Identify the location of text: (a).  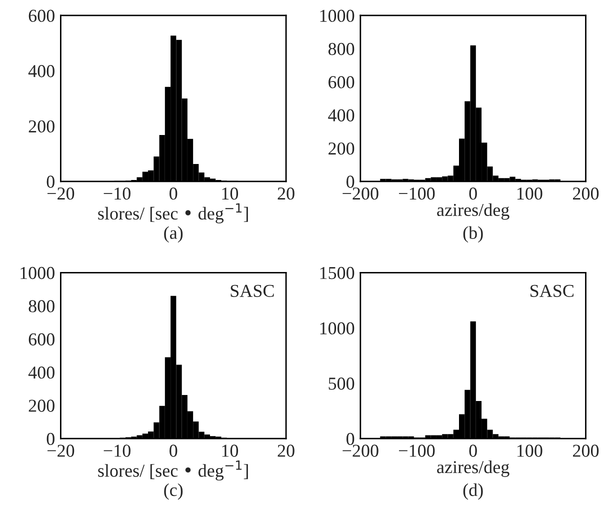
(173, 234).